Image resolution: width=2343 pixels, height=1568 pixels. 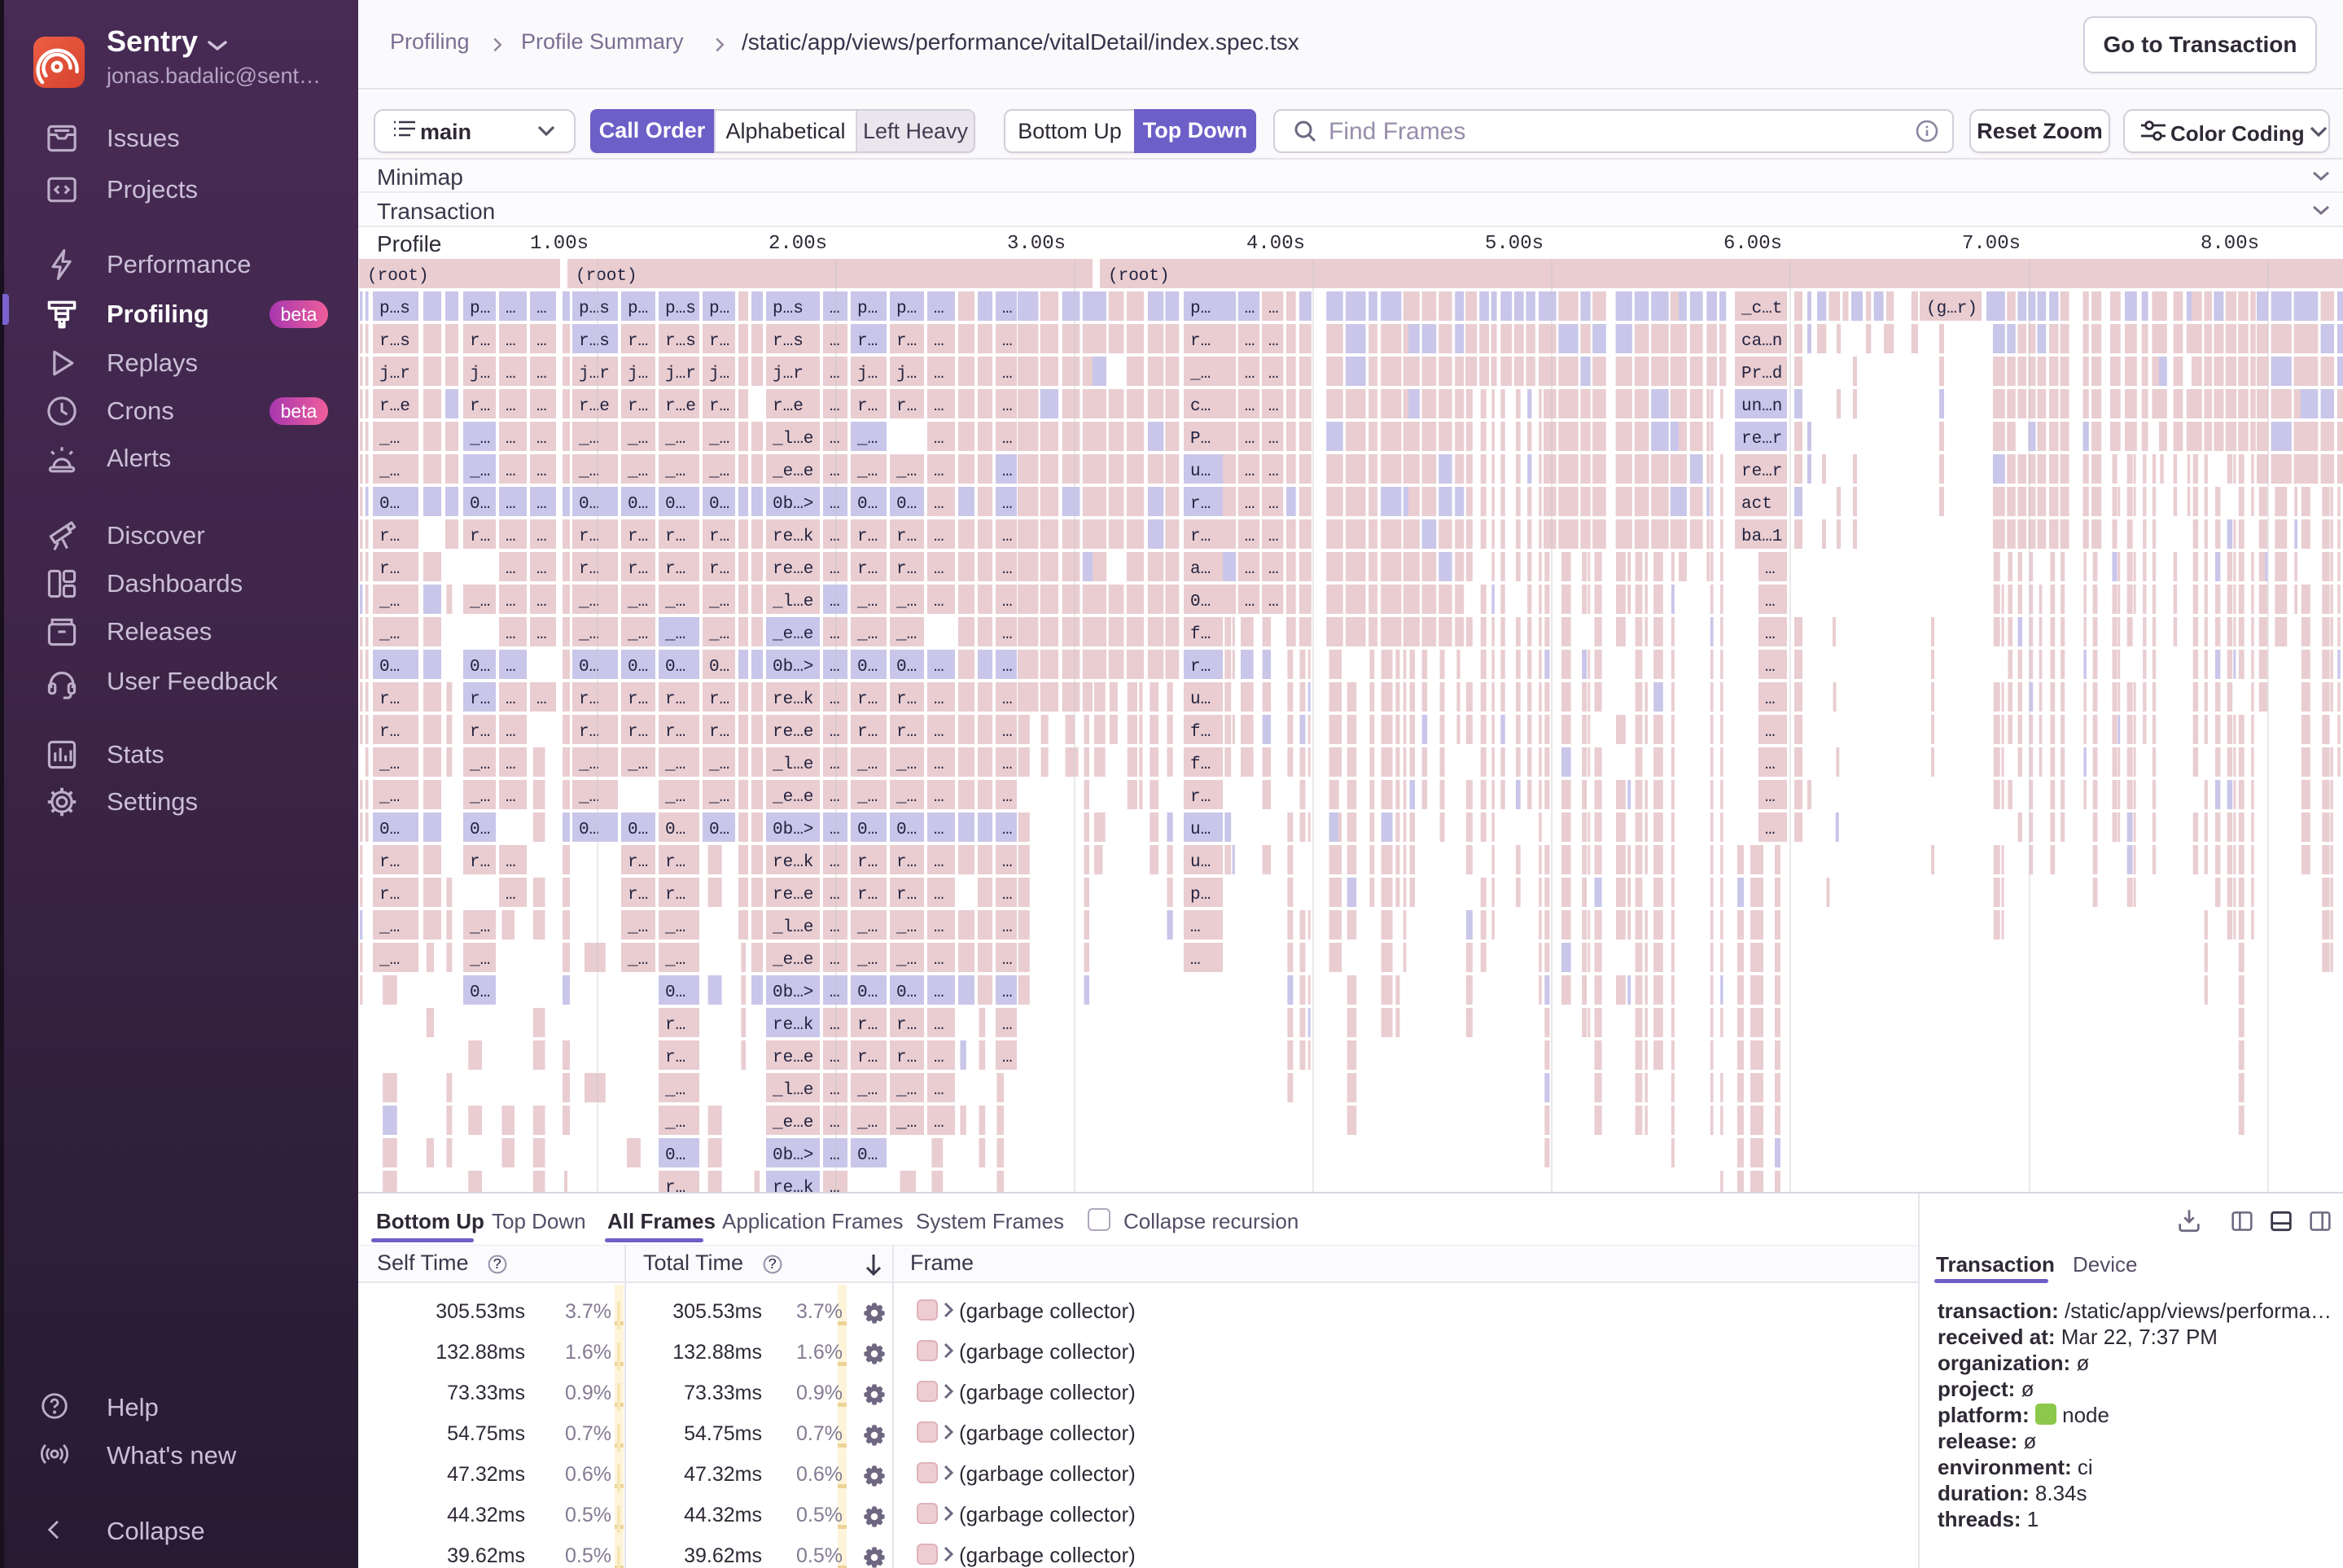 What do you see at coordinates (793, 797) in the screenshot?
I see `svg-text: _e…e` at bounding box center [793, 797].